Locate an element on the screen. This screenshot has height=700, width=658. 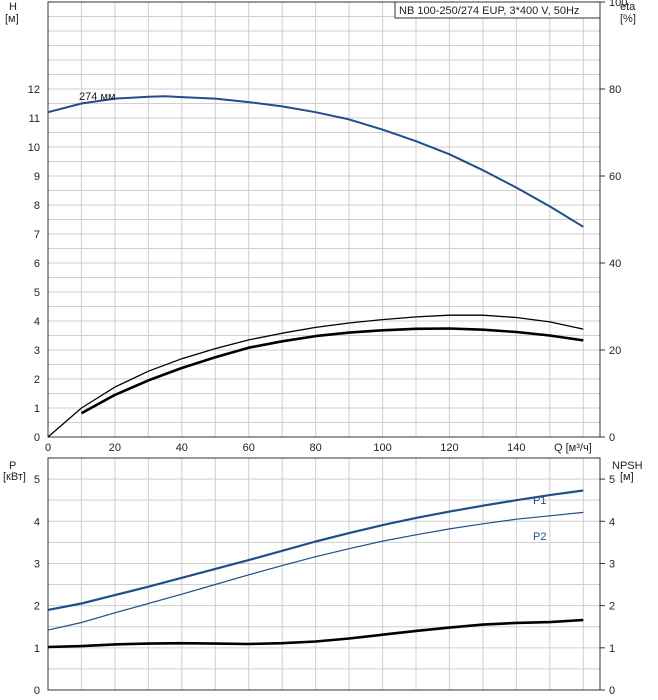
y-left-label-top: H is located at coordinates (13, 7).